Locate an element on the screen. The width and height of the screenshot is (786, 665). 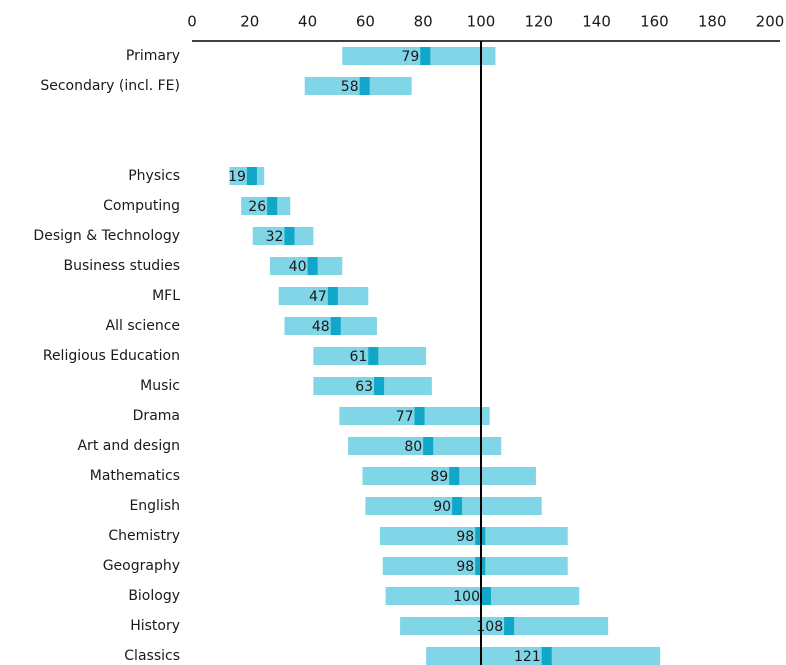
category-label: Biology is located at coordinates (154, 596).